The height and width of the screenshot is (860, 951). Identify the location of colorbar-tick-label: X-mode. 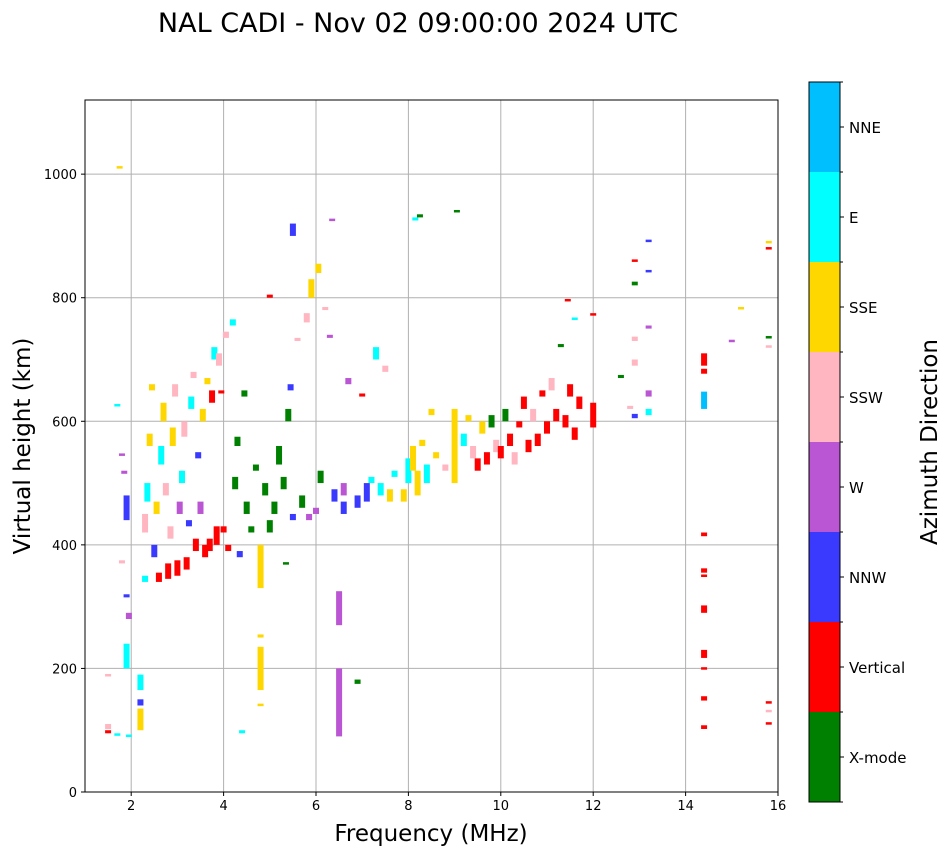
(877, 758).